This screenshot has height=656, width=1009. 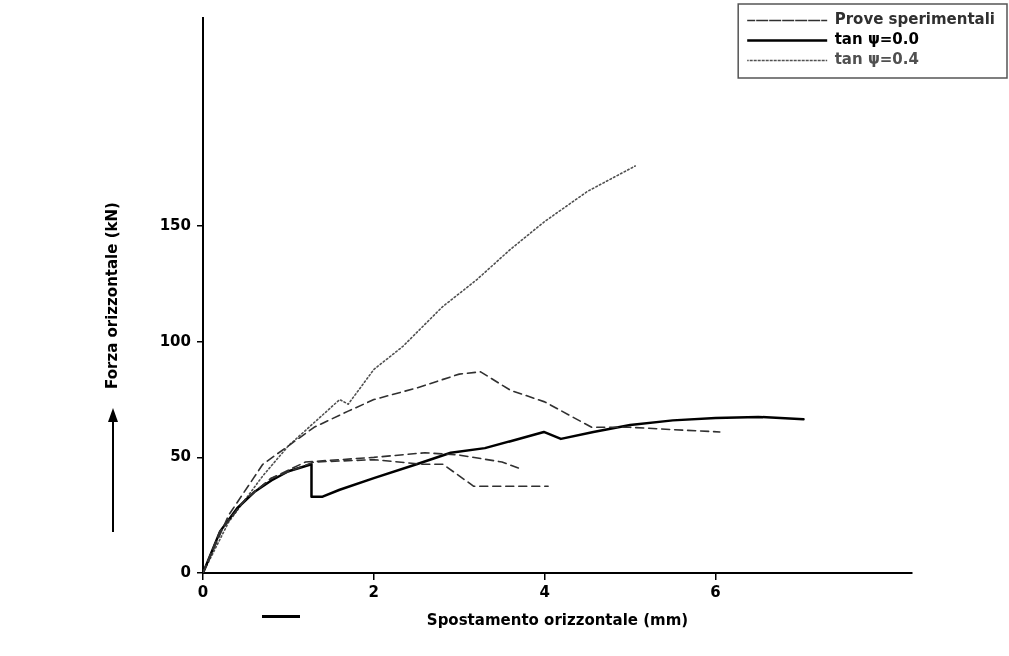 What do you see at coordinates (876, 39) in the screenshot?
I see `text: tan ψ=0.0` at bounding box center [876, 39].